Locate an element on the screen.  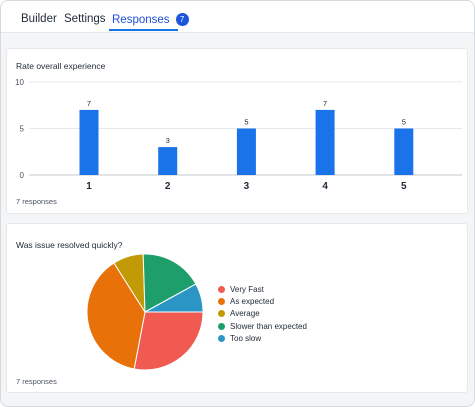
legend-item: As expected is located at coordinates (262, 301).